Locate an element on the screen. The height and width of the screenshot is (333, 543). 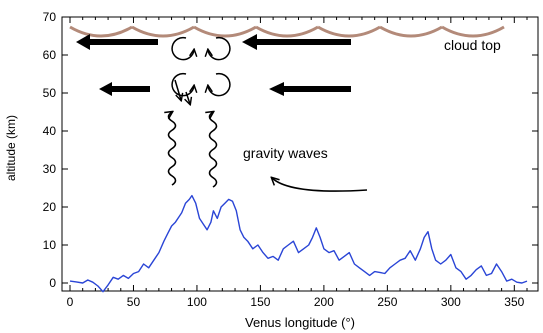
x-tick-label-100: 100 is located at coordinates (197, 302).